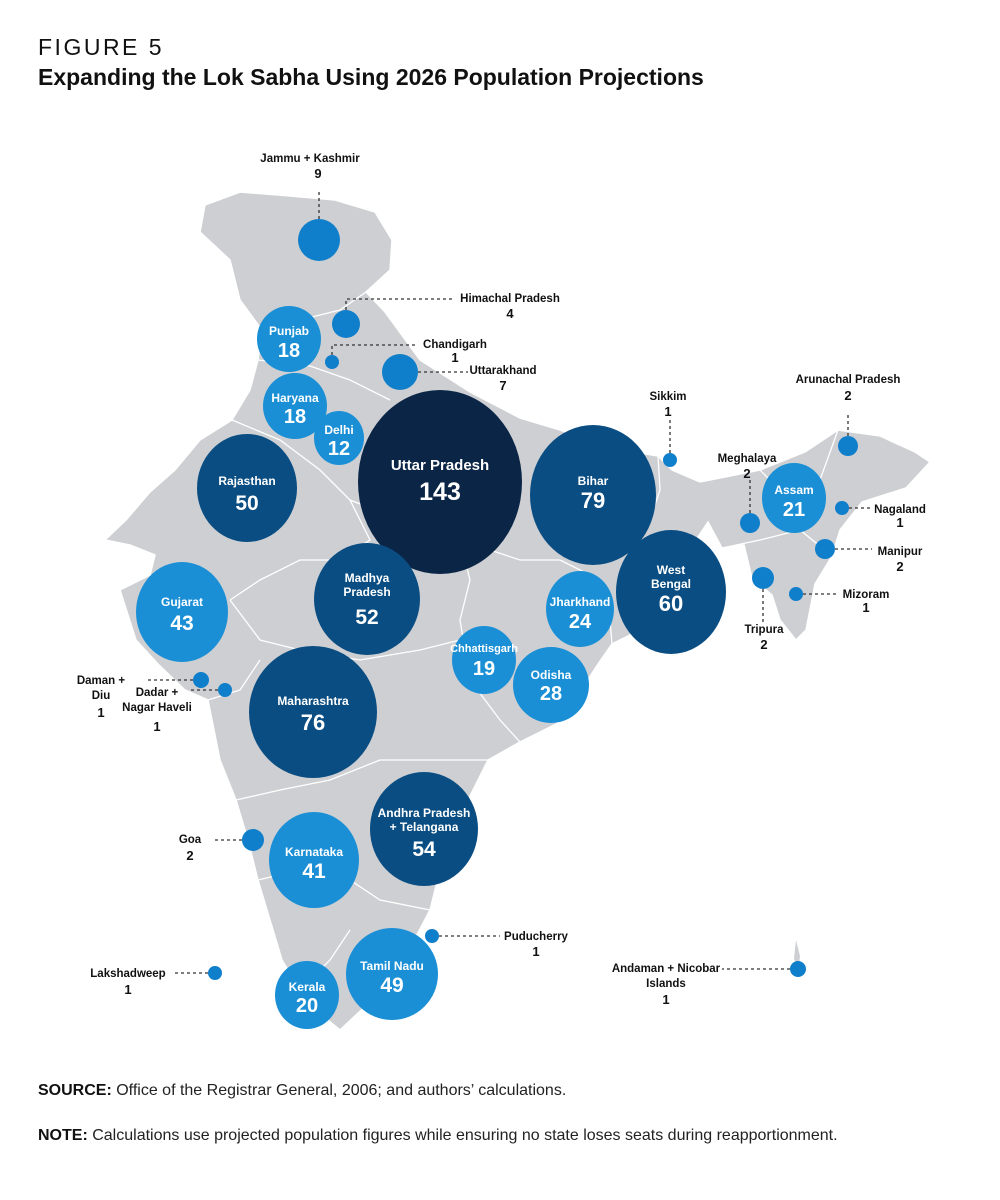  What do you see at coordinates (667, 411) in the screenshot?
I see `callout-seats-sikkim: 1` at bounding box center [667, 411].